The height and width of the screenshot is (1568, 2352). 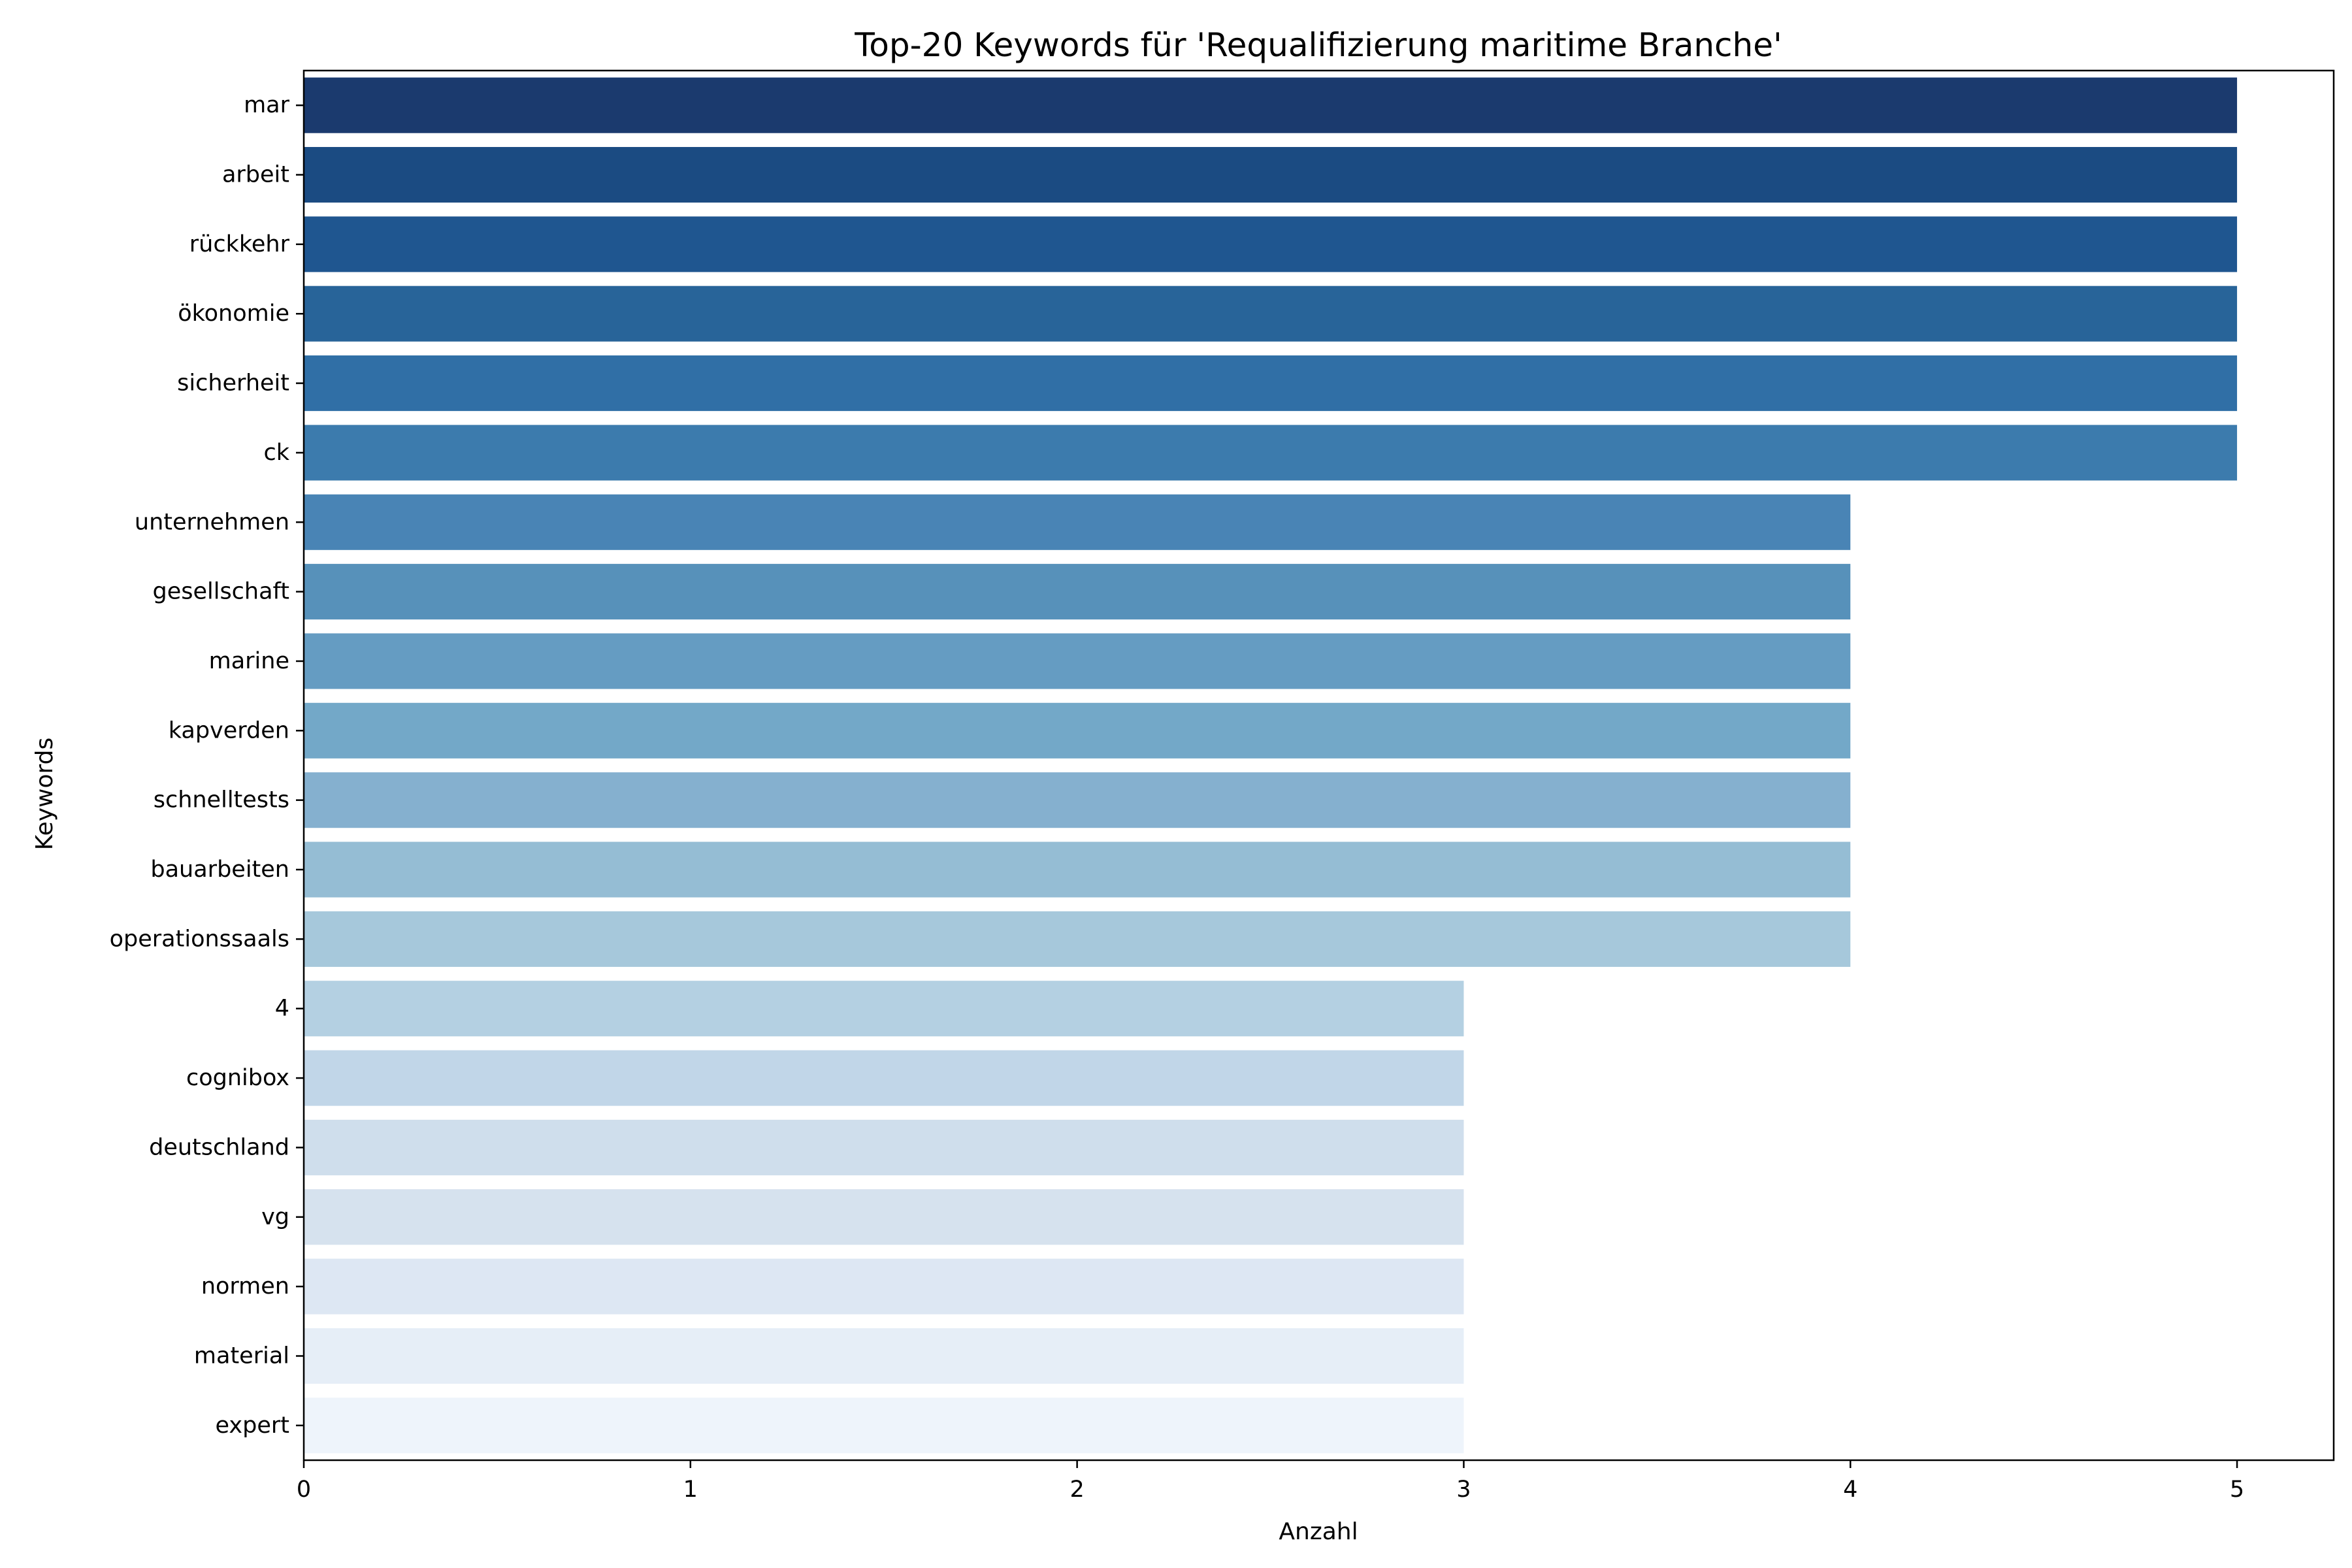 I want to click on bar-unternehmen, so click(x=1077, y=522).